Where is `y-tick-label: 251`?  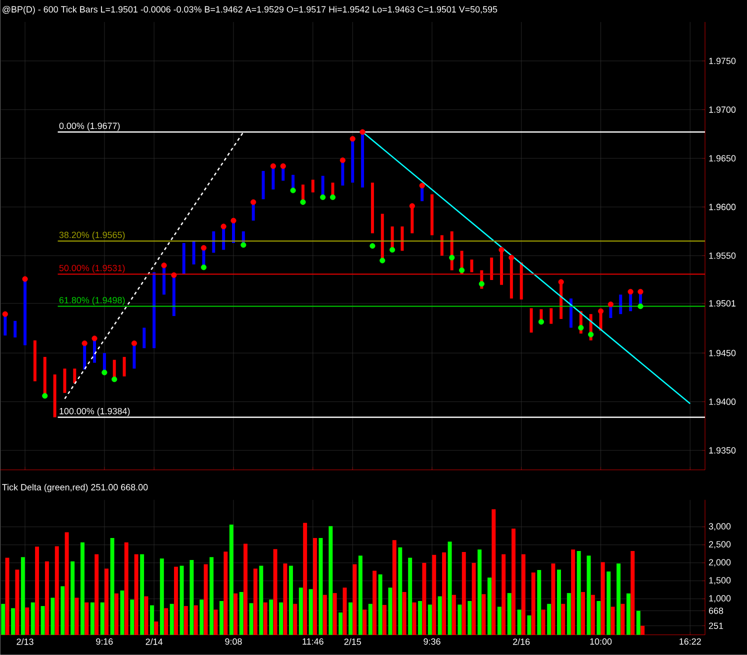 y-tick-label: 251 is located at coordinates (716, 626).